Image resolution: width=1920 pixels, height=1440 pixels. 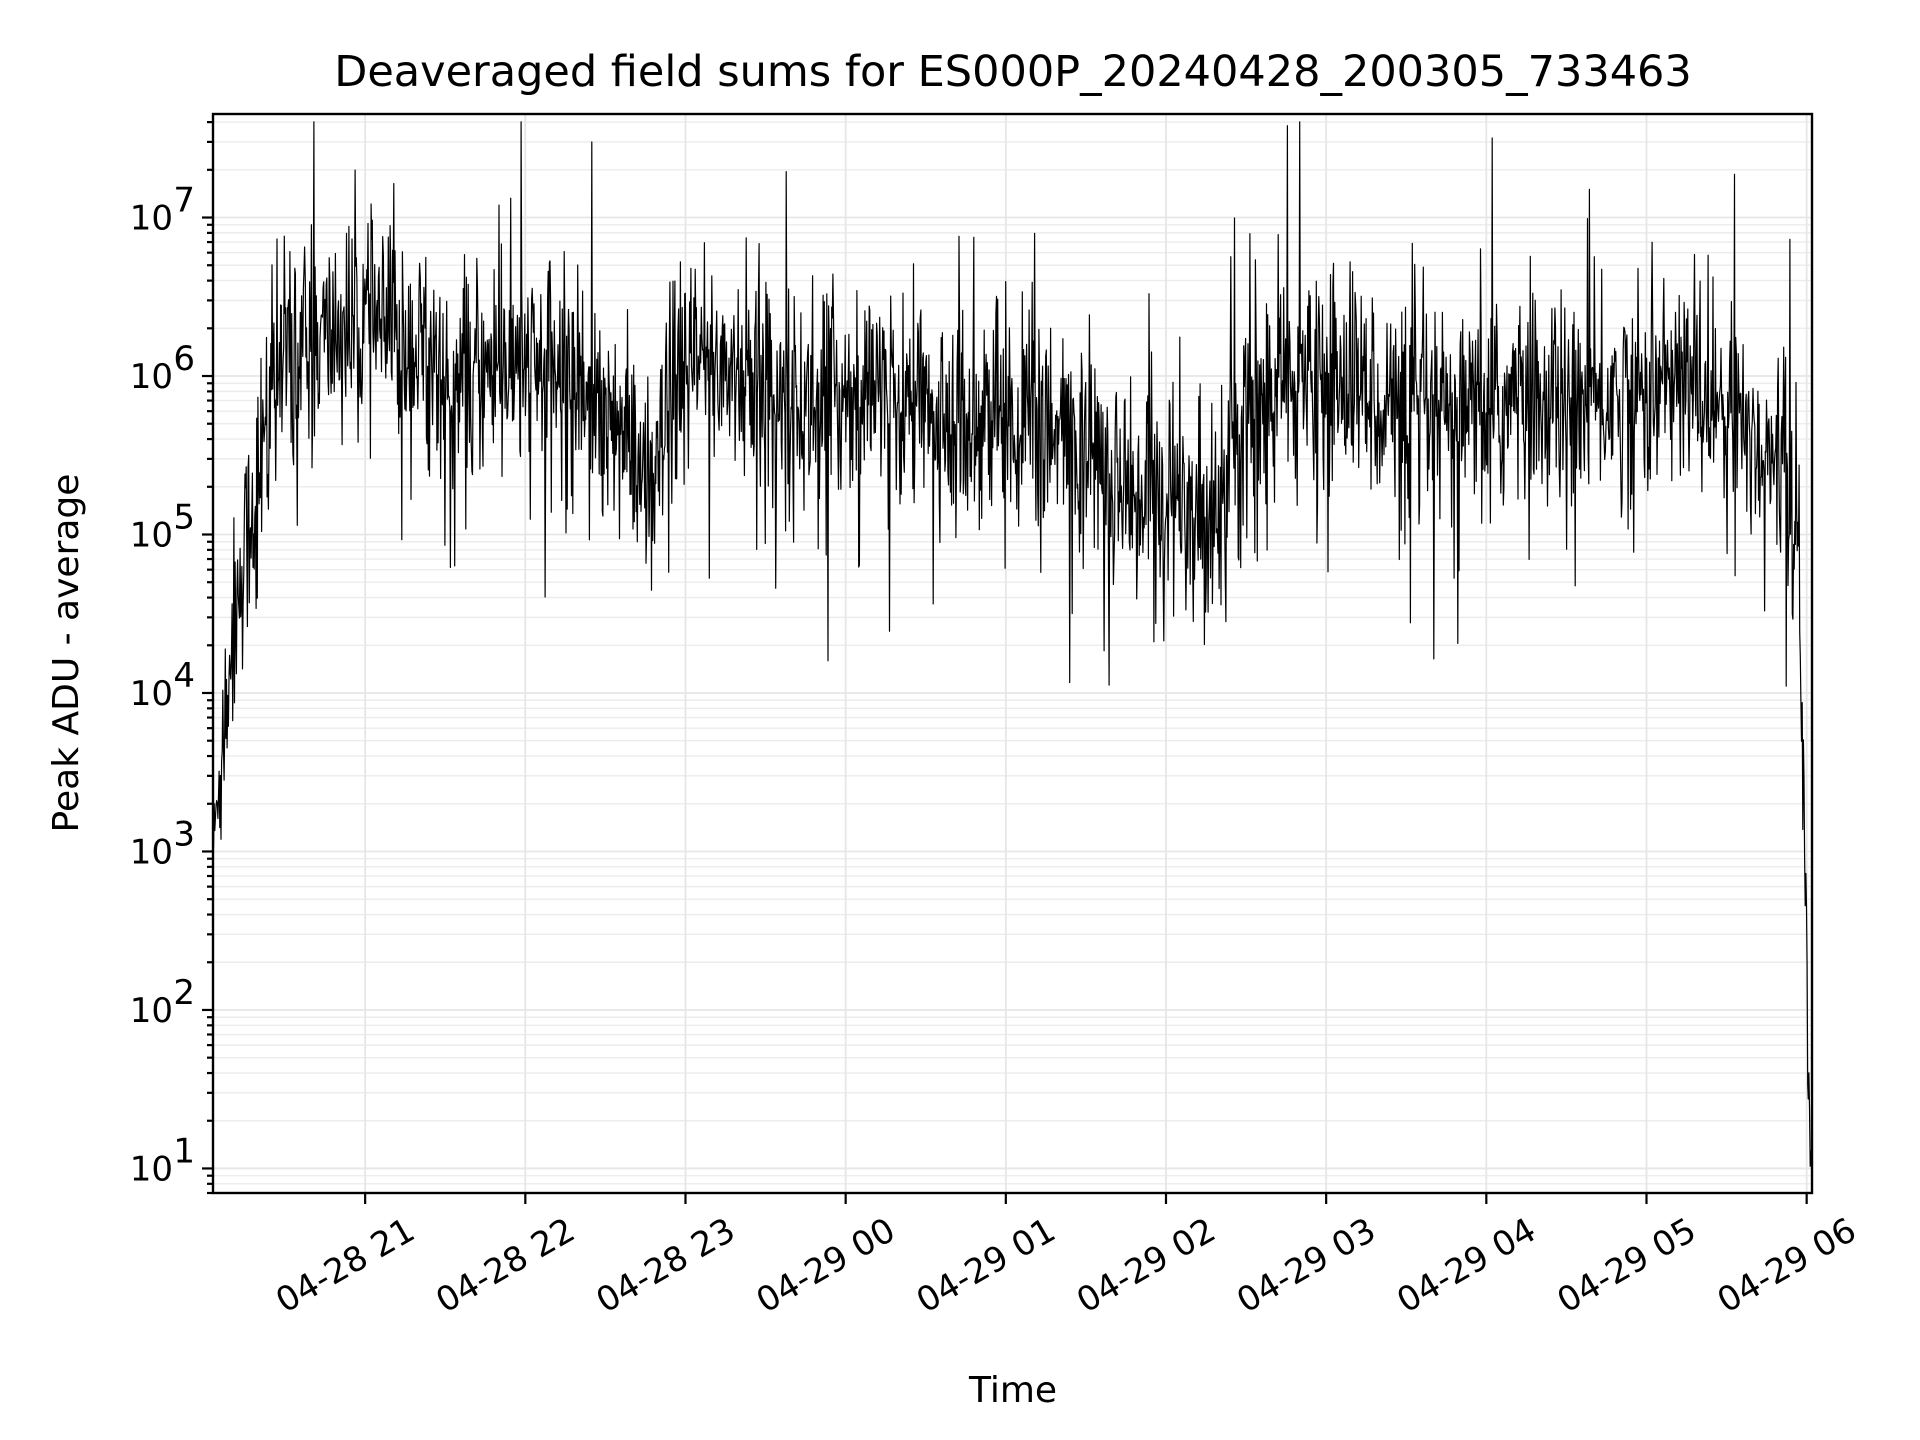 What do you see at coordinates (184, 201) in the screenshot?
I see `y-tick-label-exponent: 7` at bounding box center [184, 201].